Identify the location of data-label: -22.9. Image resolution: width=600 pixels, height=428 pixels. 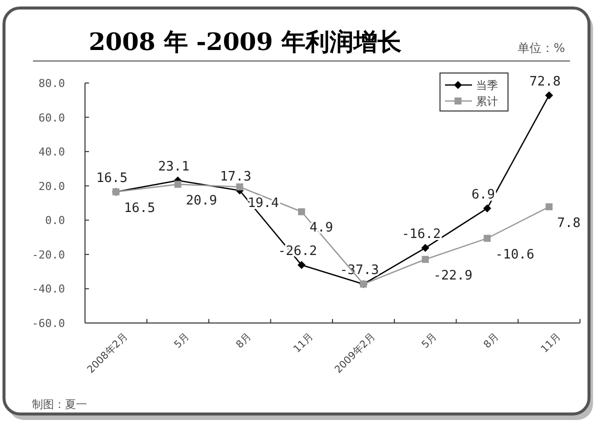
(452, 276).